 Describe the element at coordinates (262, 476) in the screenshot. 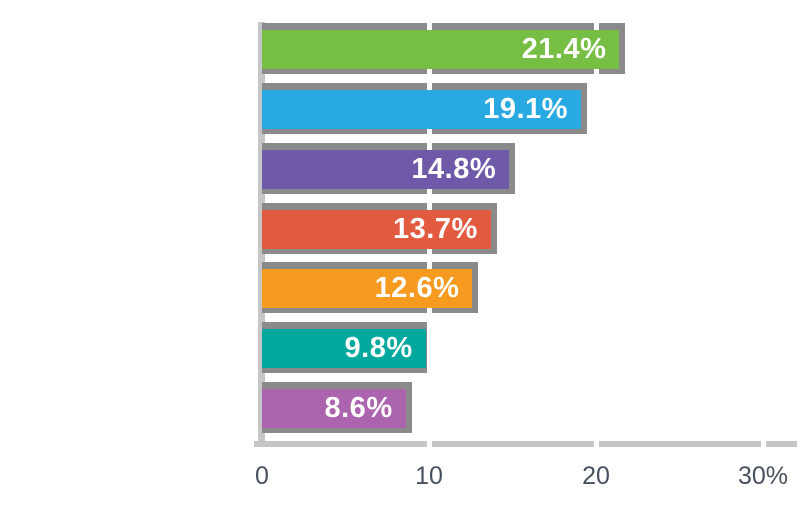

I see `x-tick-label: 0` at that location.